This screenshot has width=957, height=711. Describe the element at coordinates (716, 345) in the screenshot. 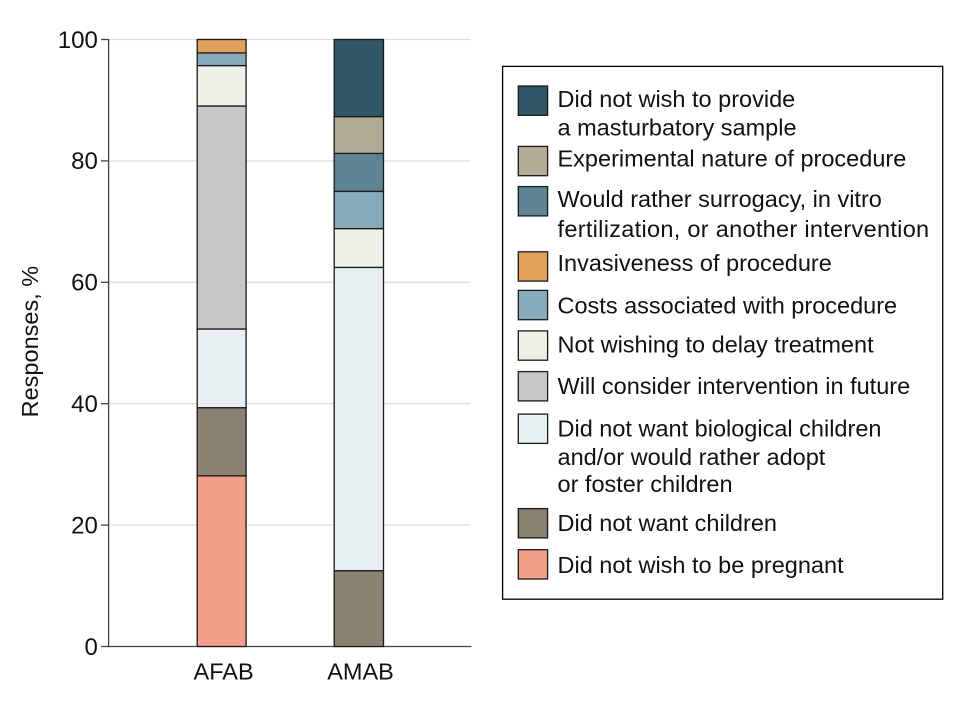

I see `svg-text: Not wishing to delay treatment` at that location.